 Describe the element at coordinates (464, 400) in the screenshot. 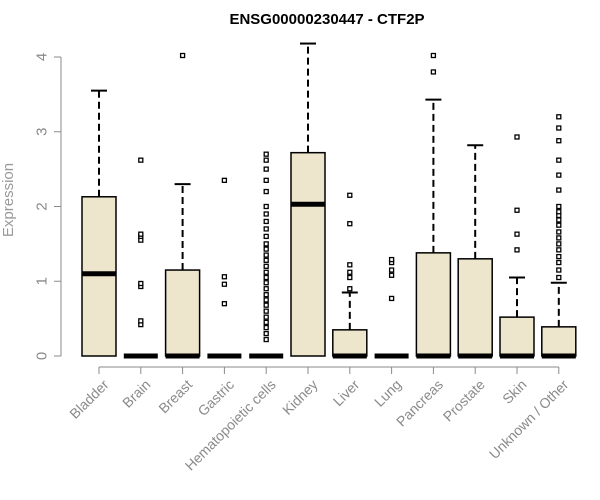

I see `x-tick-label: Prostate` at that location.